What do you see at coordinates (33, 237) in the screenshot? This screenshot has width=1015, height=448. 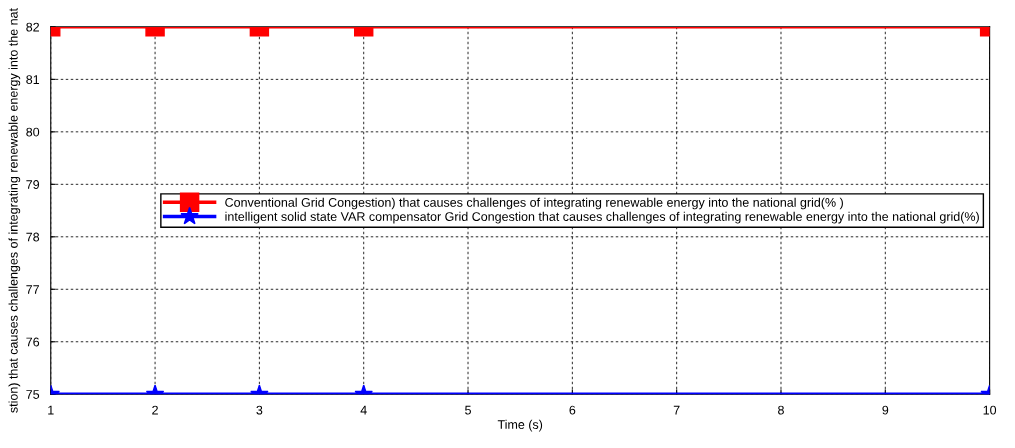 I see `y-tick-label: 78` at bounding box center [33, 237].